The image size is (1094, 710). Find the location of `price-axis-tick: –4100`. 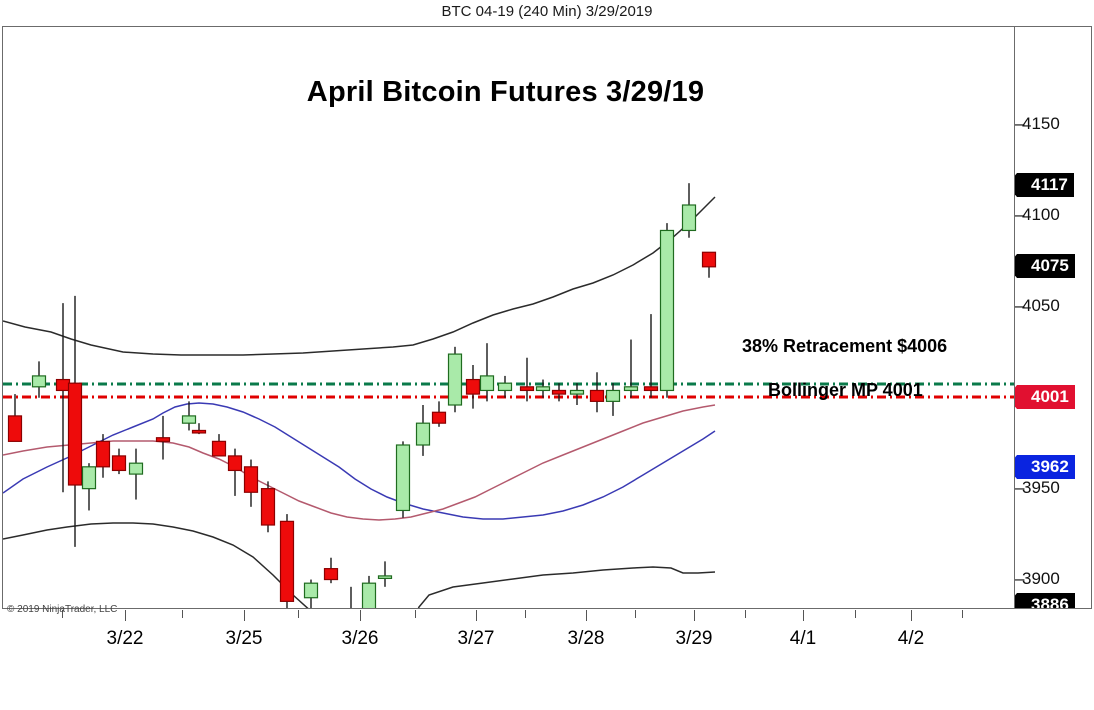

price-axis-tick: –4100 is located at coordinates (1037, 215).